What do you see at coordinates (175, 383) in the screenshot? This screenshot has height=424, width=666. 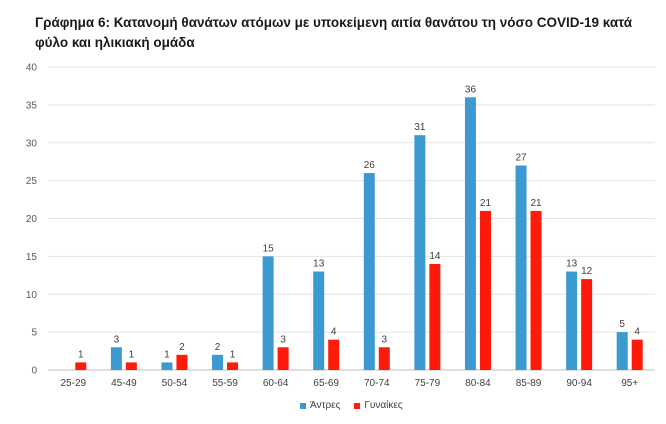 I see `x-tick-label: 50-54` at bounding box center [175, 383].